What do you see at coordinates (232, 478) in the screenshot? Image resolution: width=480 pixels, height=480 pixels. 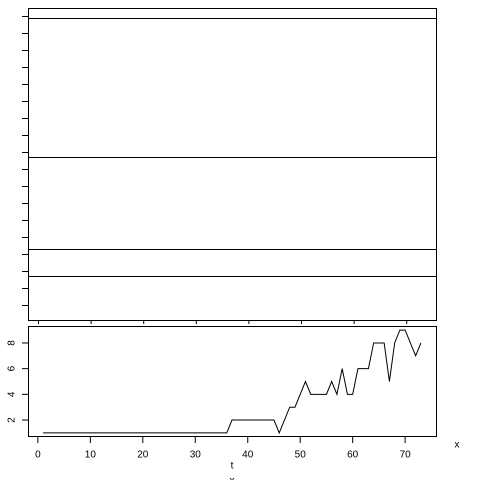 I see `annotation: x` at bounding box center [232, 478].